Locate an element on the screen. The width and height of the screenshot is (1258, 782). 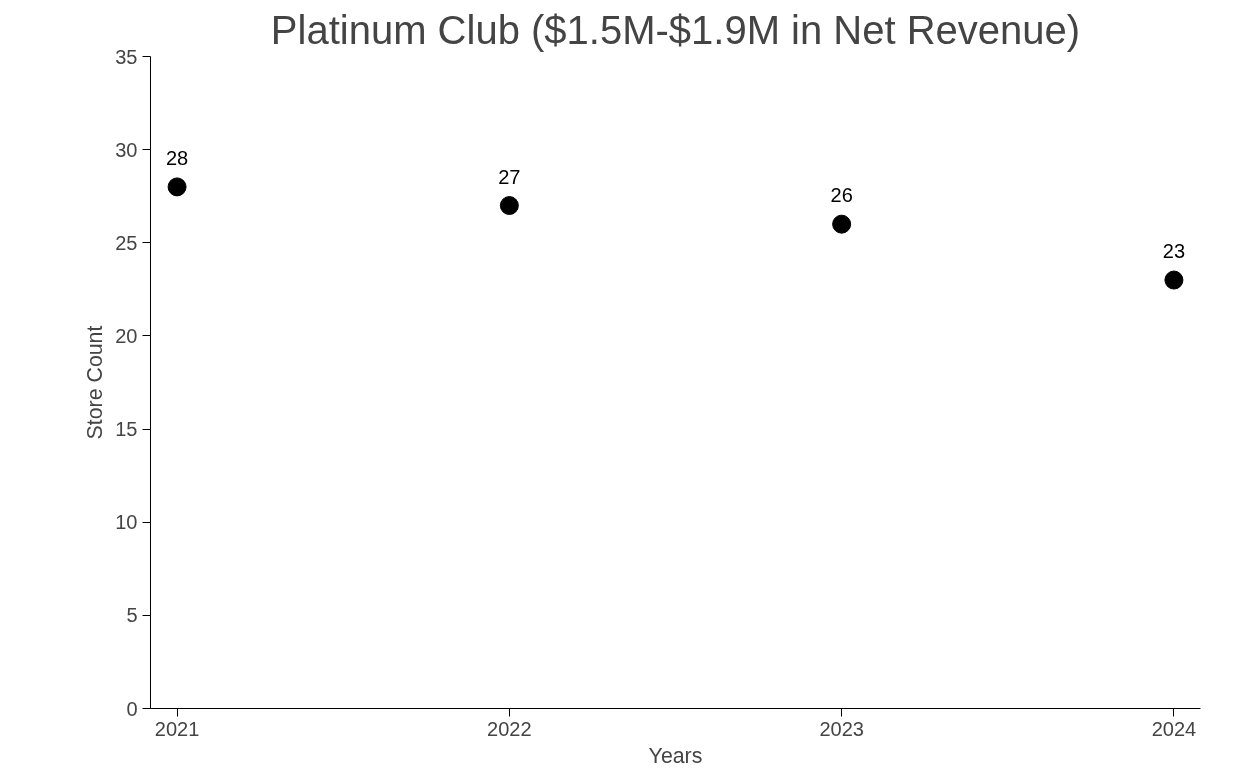
x-tick-label: 2023 is located at coordinates (841, 728).